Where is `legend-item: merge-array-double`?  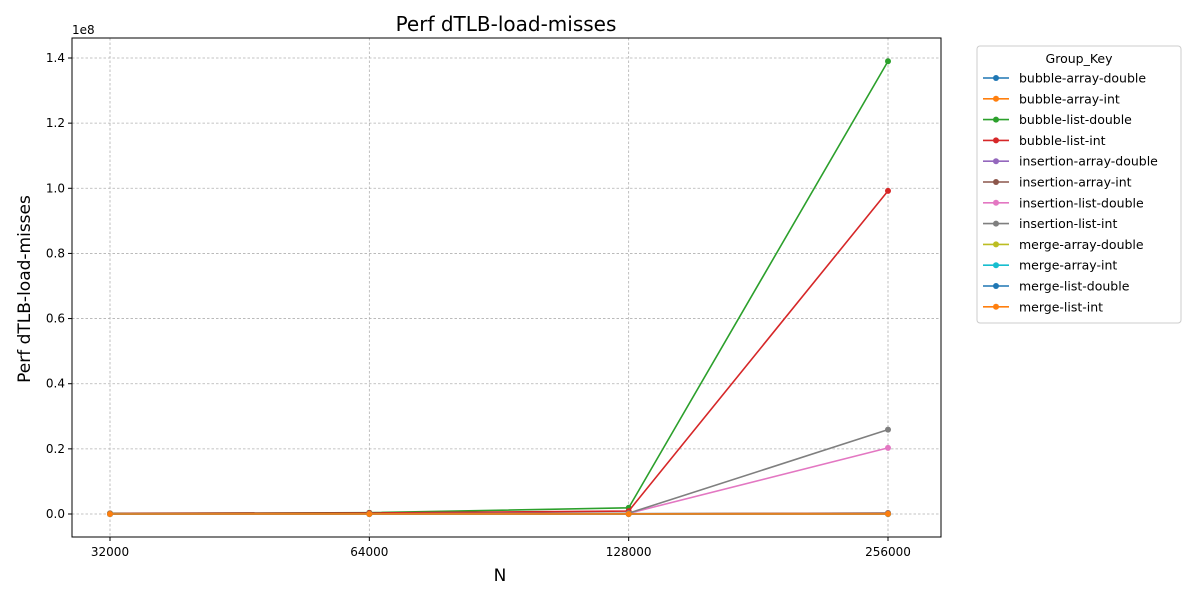 legend-item: merge-array-double is located at coordinates (1063, 244).